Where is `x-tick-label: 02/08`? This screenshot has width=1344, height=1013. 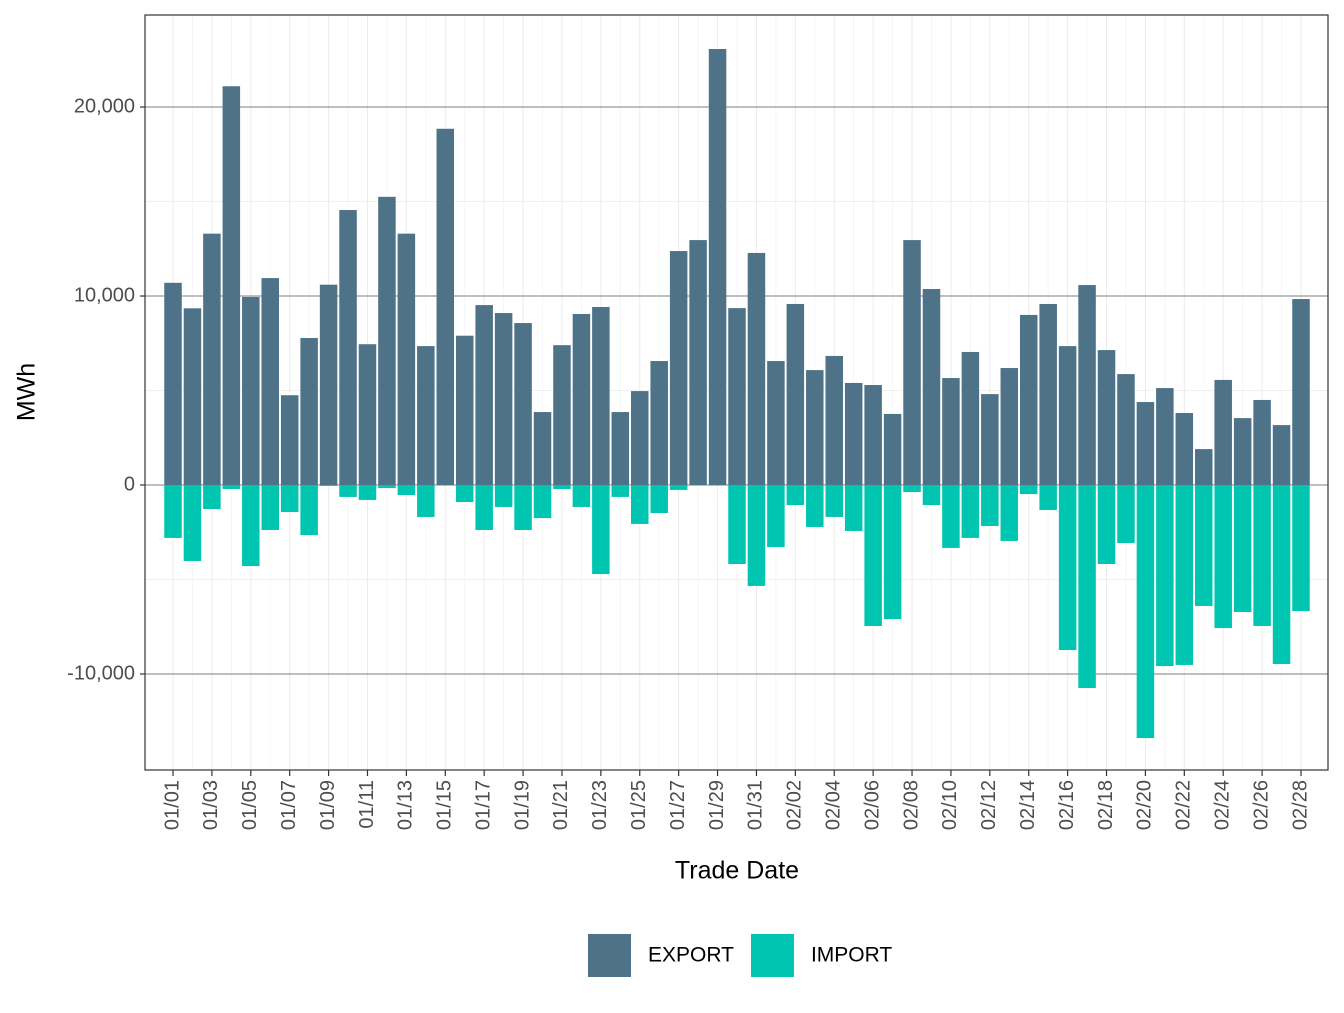
x-tick-label: 02/08 is located at coordinates (911, 805).